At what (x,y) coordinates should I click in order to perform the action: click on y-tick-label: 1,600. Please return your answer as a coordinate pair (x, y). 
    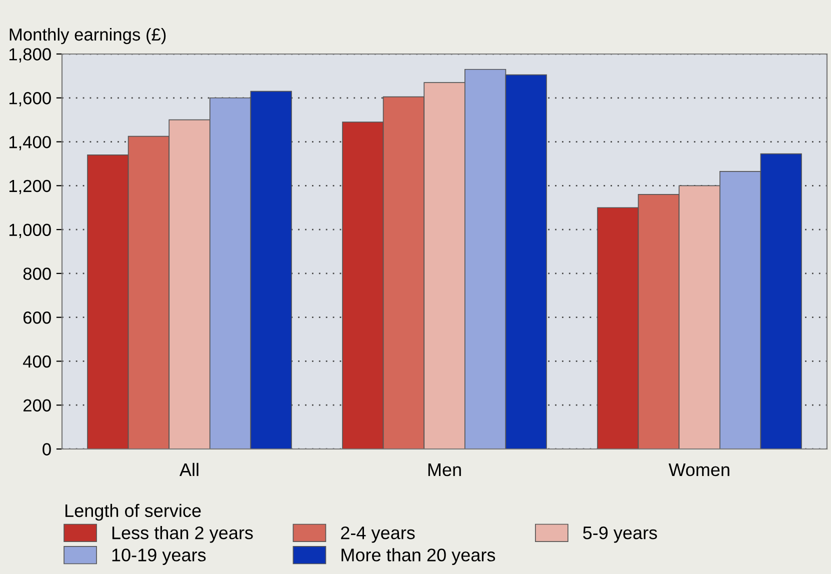
    Looking at the image, I should click on (30, 99).